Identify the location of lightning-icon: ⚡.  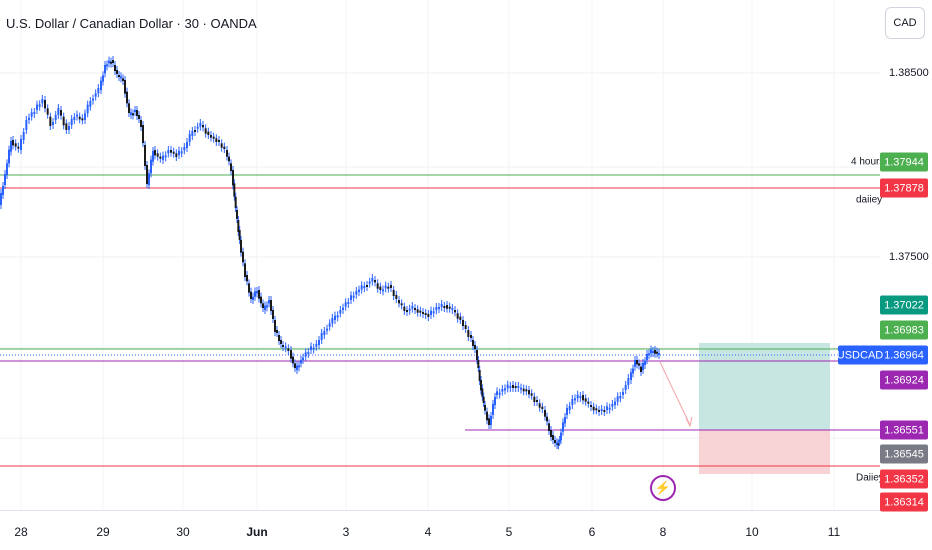
(663, 488).